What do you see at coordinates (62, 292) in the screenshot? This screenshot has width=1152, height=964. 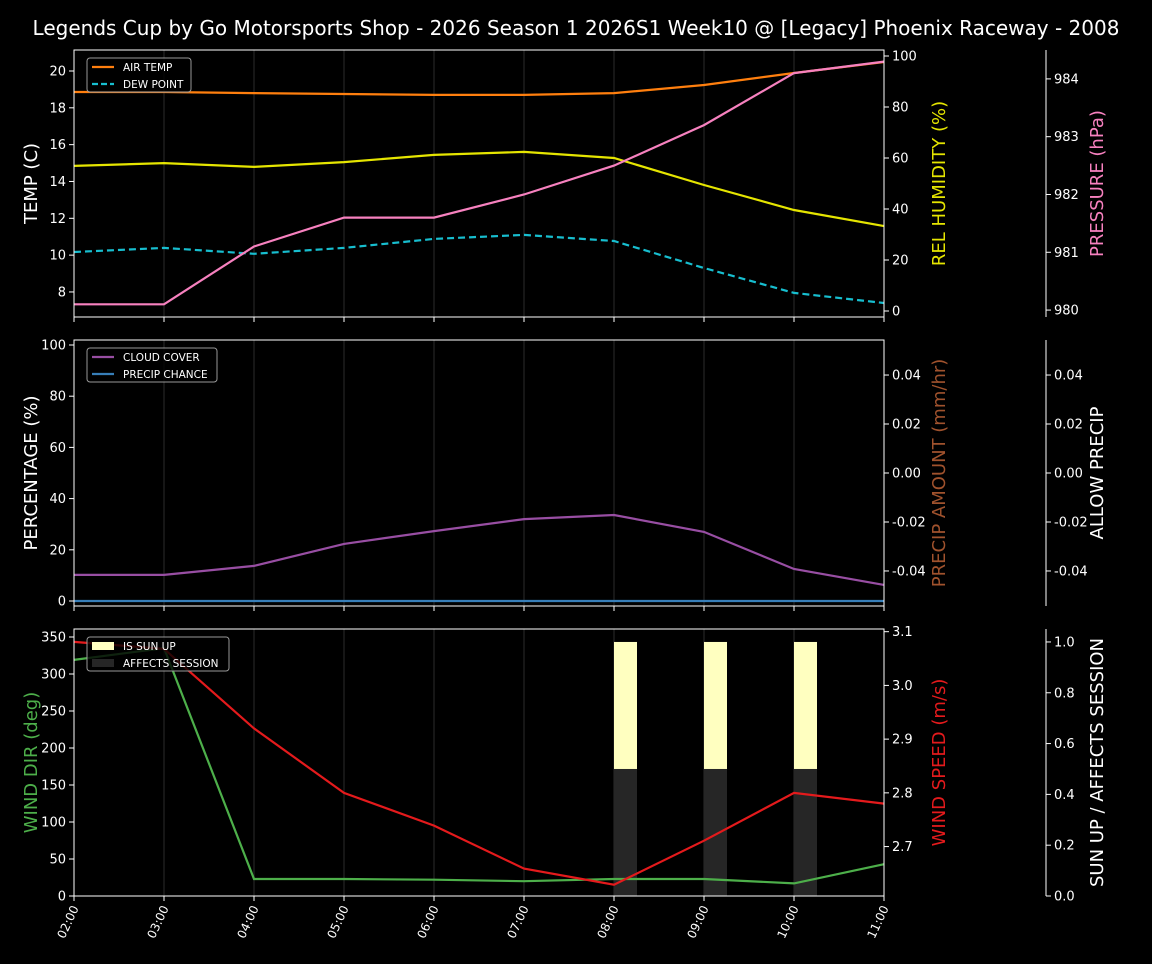 I see `y-tick-label: 8` at bounding box center [62, 292].